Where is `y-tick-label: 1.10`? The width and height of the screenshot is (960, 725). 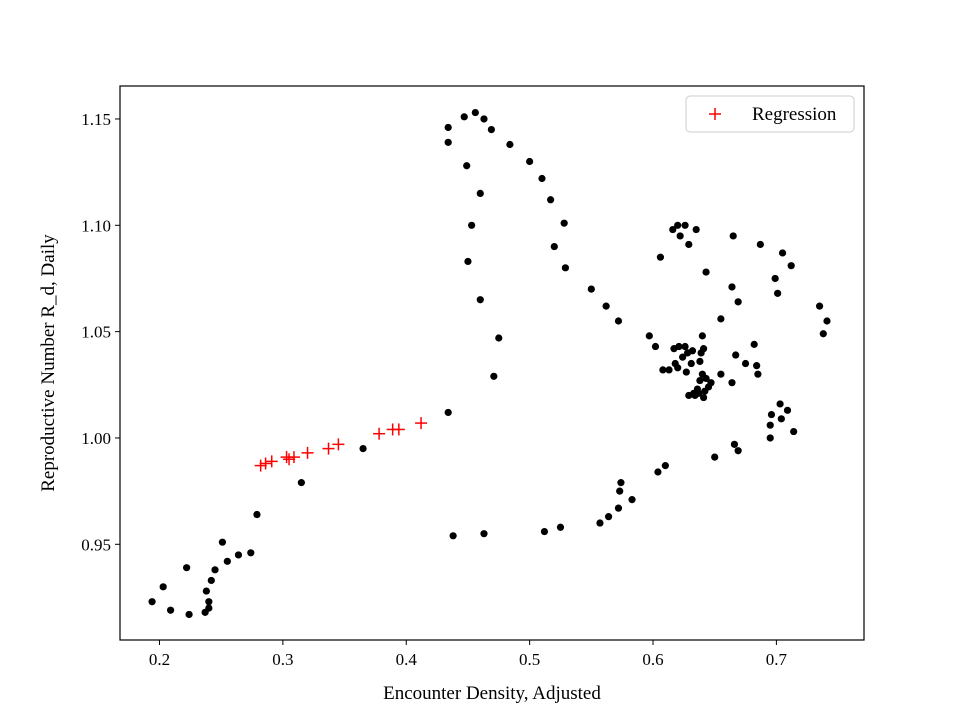
y-tick-label: 1.10 is located at coordinates (96, 225).